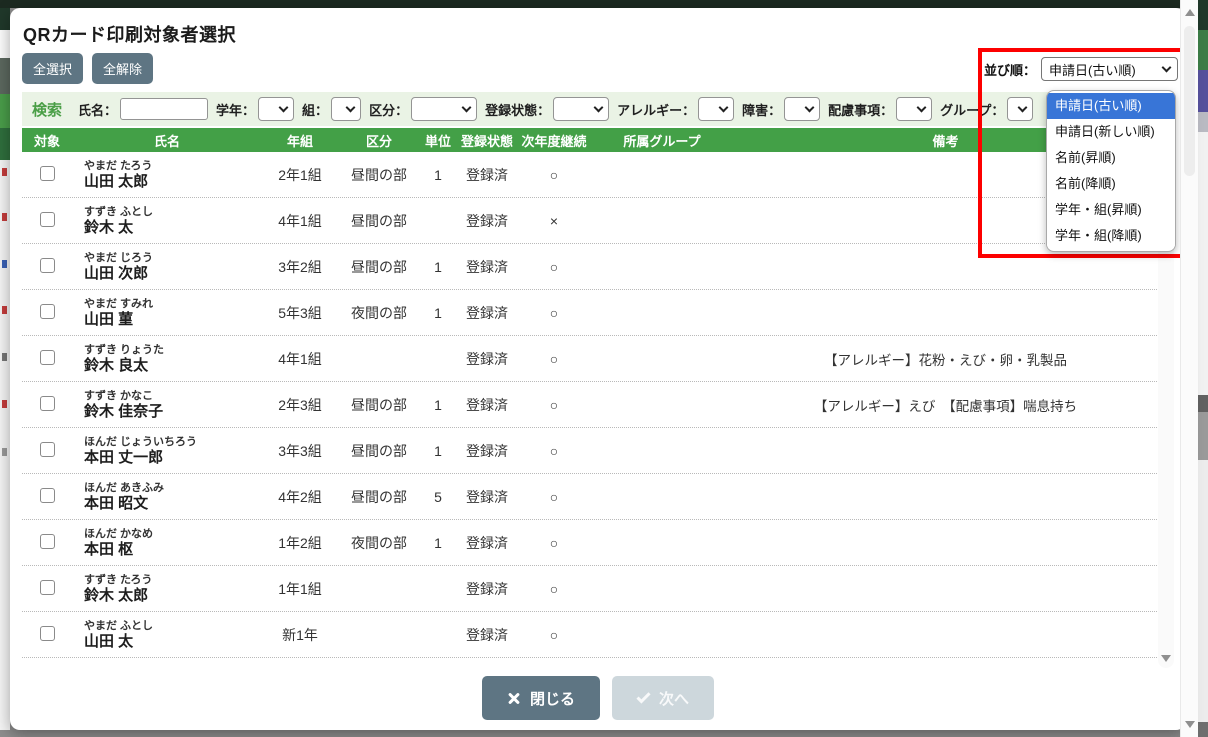 This screenshot has width=1208, height=737. What do you see at coordinates (1111, 106) in the screenshot?
I see `sort-option: 申請日(古い順)` at bounding box center [1111, 106].